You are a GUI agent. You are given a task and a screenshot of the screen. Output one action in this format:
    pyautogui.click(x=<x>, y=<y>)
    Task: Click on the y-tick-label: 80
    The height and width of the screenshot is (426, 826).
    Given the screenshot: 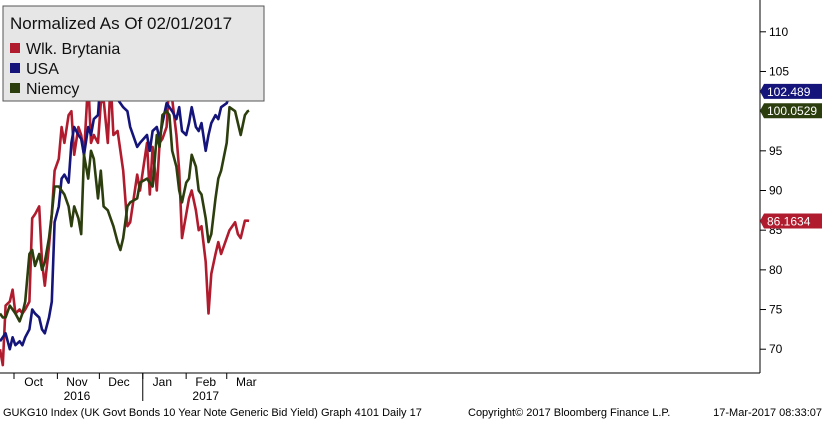 What is the action you would take?
    pyautogui.click(x=776, y=270)
    